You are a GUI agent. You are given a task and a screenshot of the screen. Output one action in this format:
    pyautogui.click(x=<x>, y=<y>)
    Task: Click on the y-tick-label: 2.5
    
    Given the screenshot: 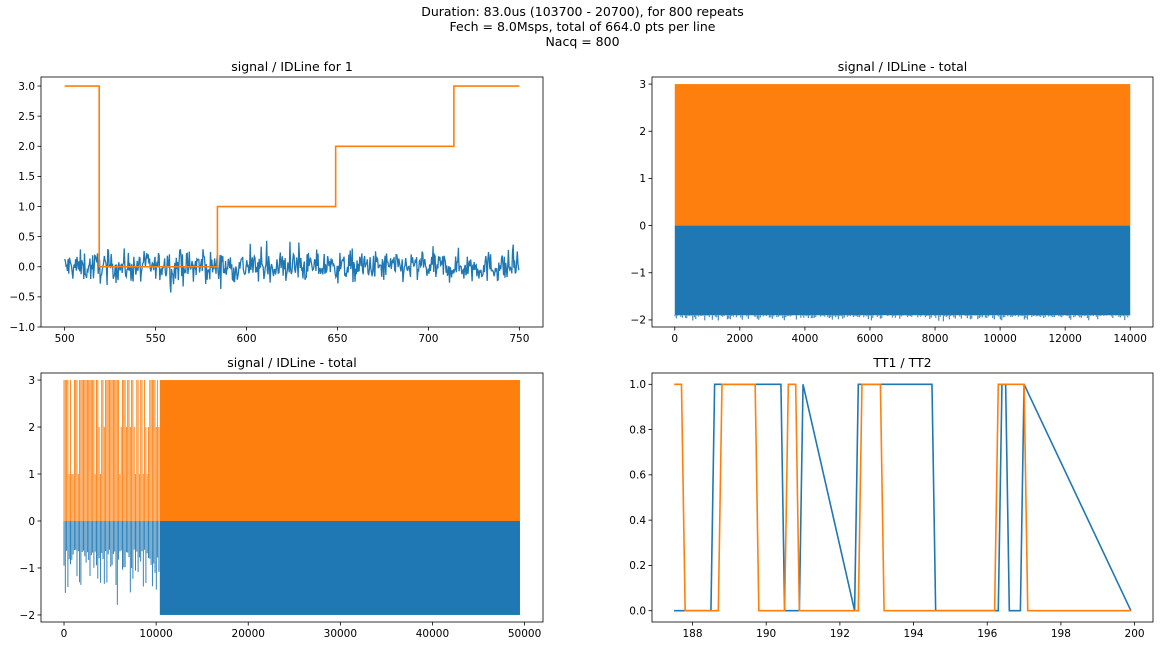 What is the action you would take?
    pyautogui.click(x=26, y=117)
    